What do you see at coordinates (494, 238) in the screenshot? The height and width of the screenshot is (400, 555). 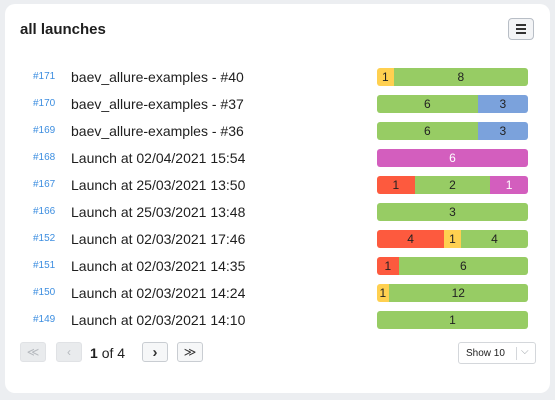 I see `status-segment-passed: 4` at bounding box center [494, 238].